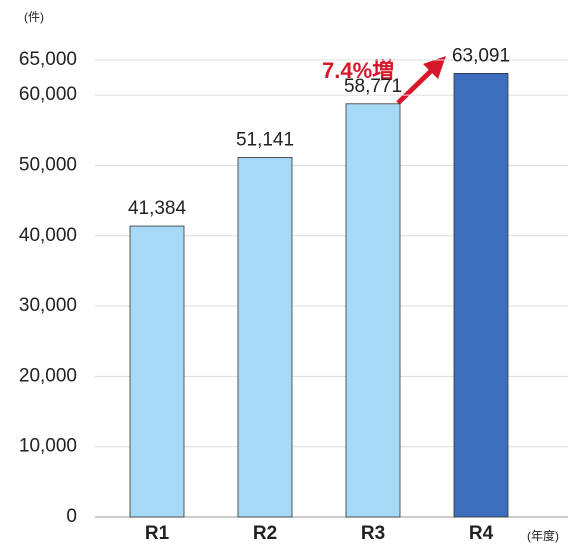 The width and height of the screenshot is (568, 546). Describe the element at coordinates (48, 94) in the screenshot. I see `y-tick-label: 60,000` at that location.